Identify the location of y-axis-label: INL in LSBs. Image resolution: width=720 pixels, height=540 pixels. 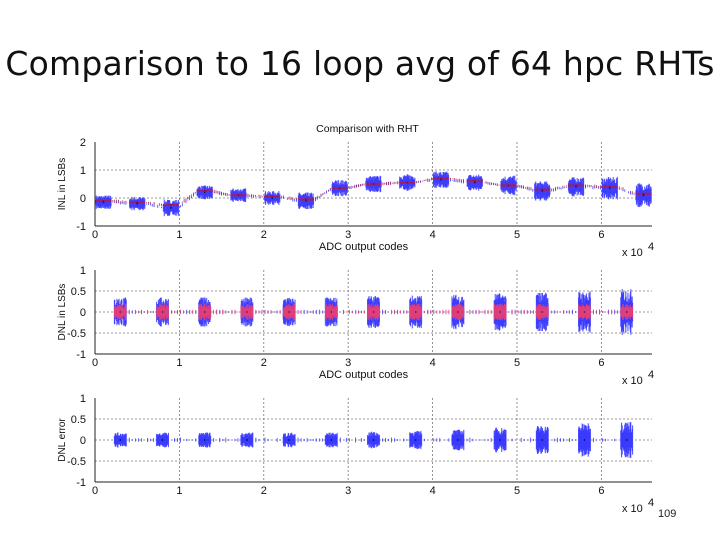
(62, 184).